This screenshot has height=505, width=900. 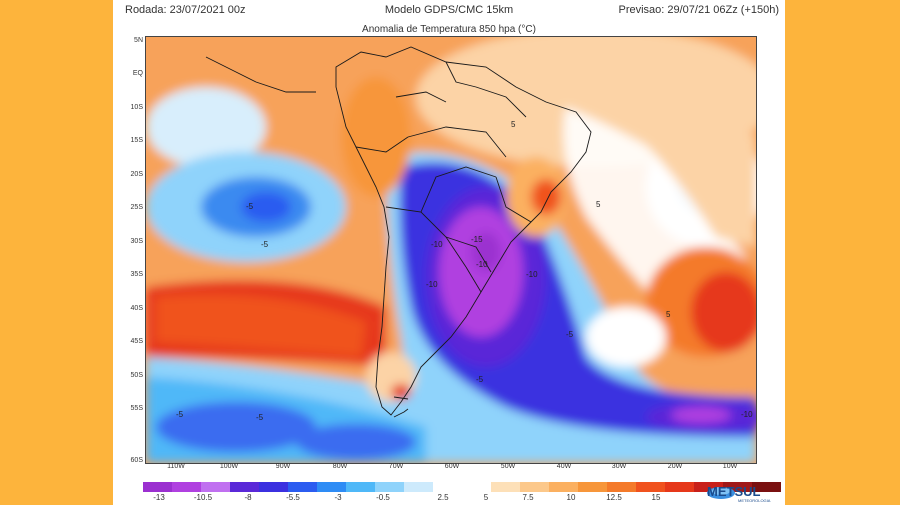 I want to click on lat-label: 55S, so click(x=136, y=408).